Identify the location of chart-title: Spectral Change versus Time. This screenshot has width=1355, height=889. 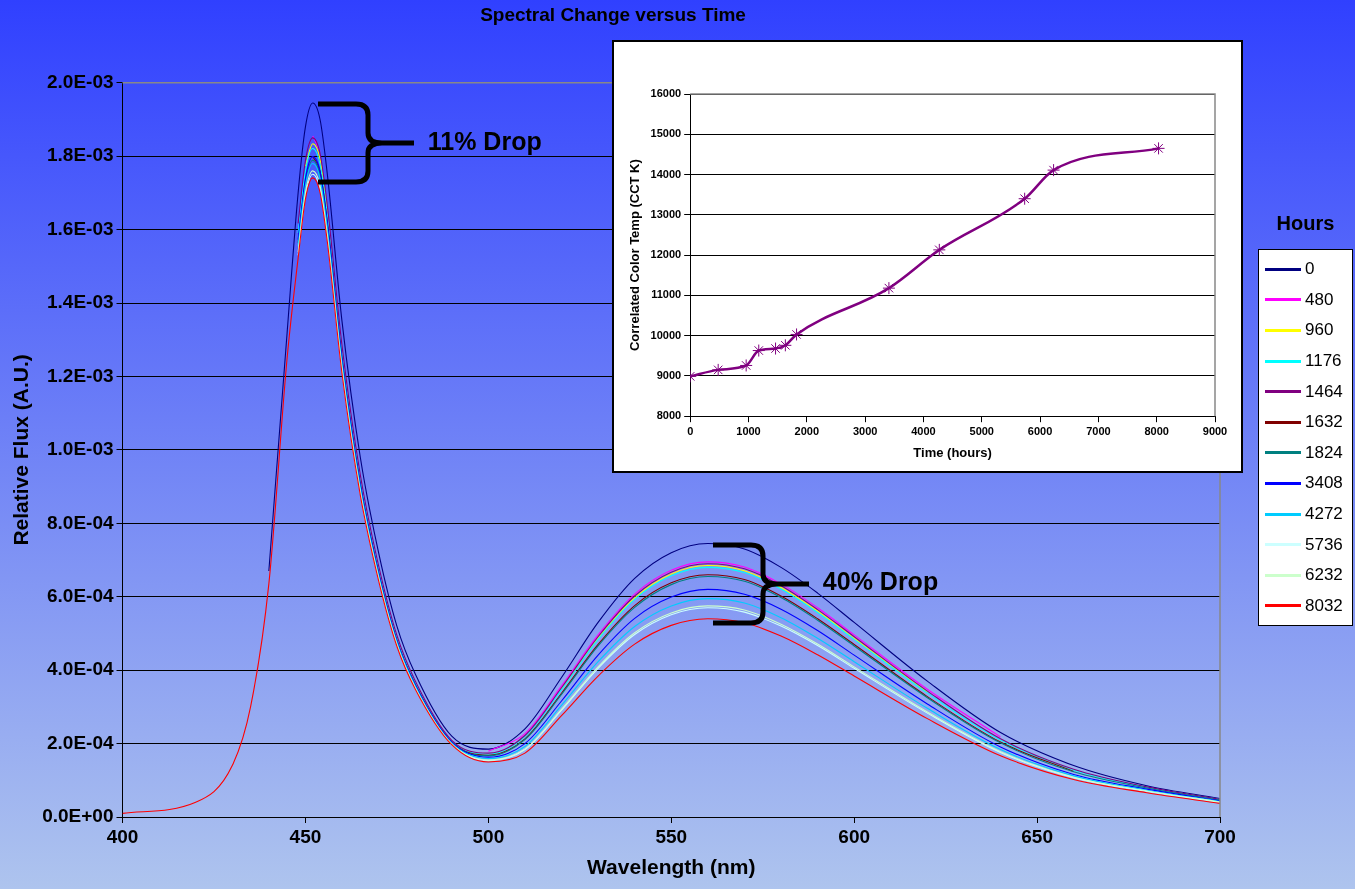
(613, 14).